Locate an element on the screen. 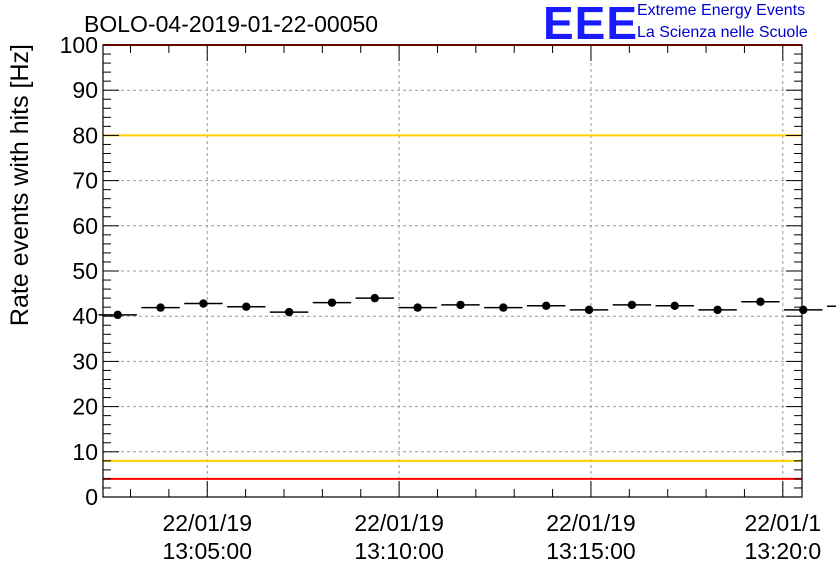  x-tick-label-time: 13:20:0 is located at coordinates (782, 551).